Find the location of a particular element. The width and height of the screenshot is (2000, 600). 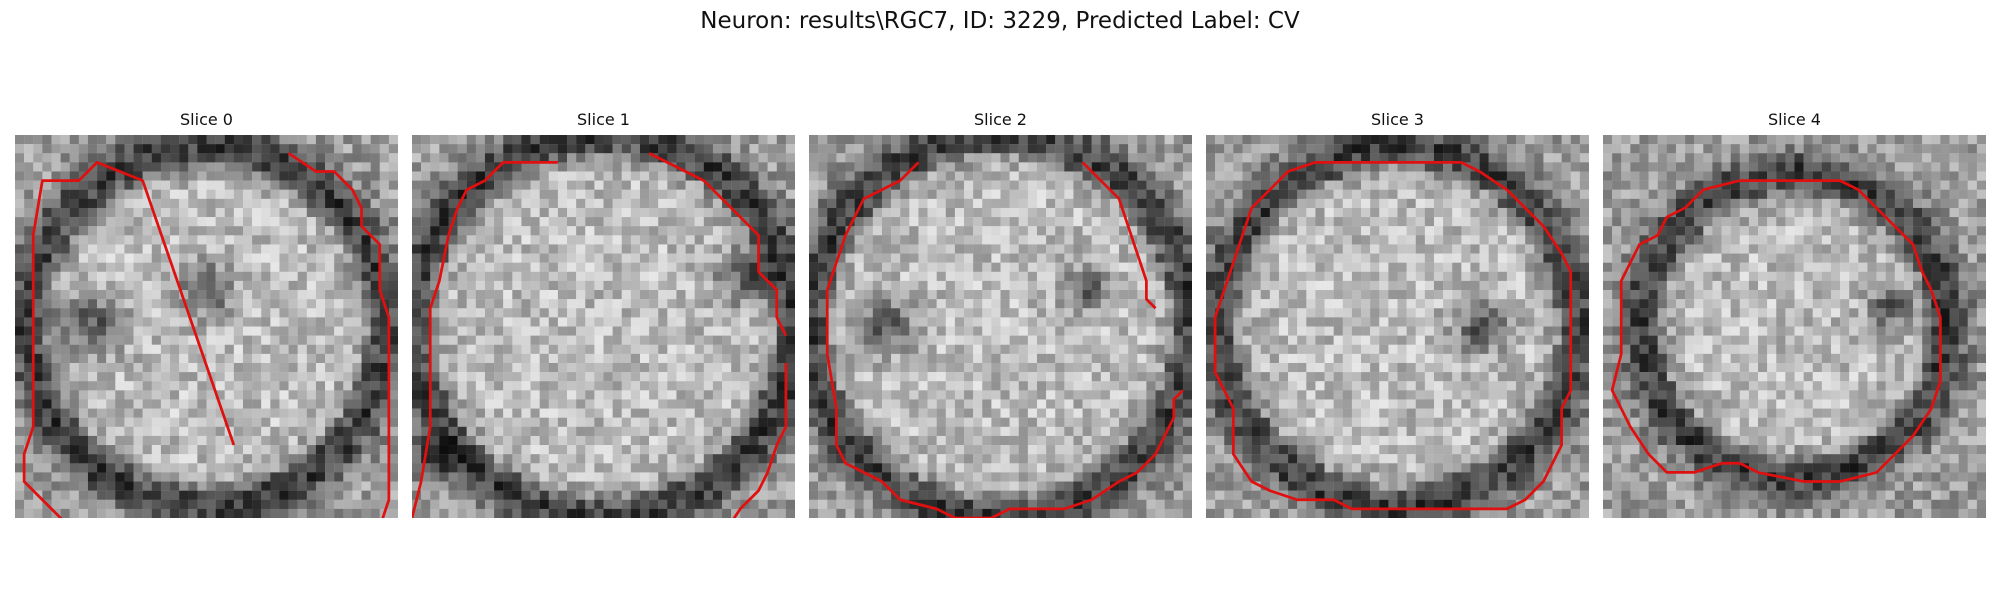

slice-title: Slice 1 is located at coordinates (603, 119).